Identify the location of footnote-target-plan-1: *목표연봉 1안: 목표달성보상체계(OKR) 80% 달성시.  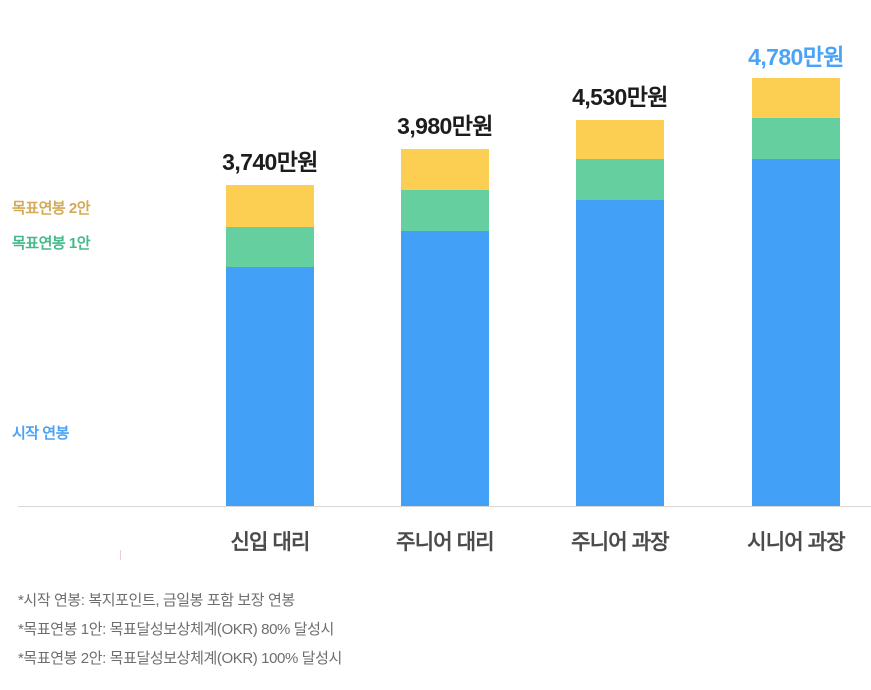
(176, 629).